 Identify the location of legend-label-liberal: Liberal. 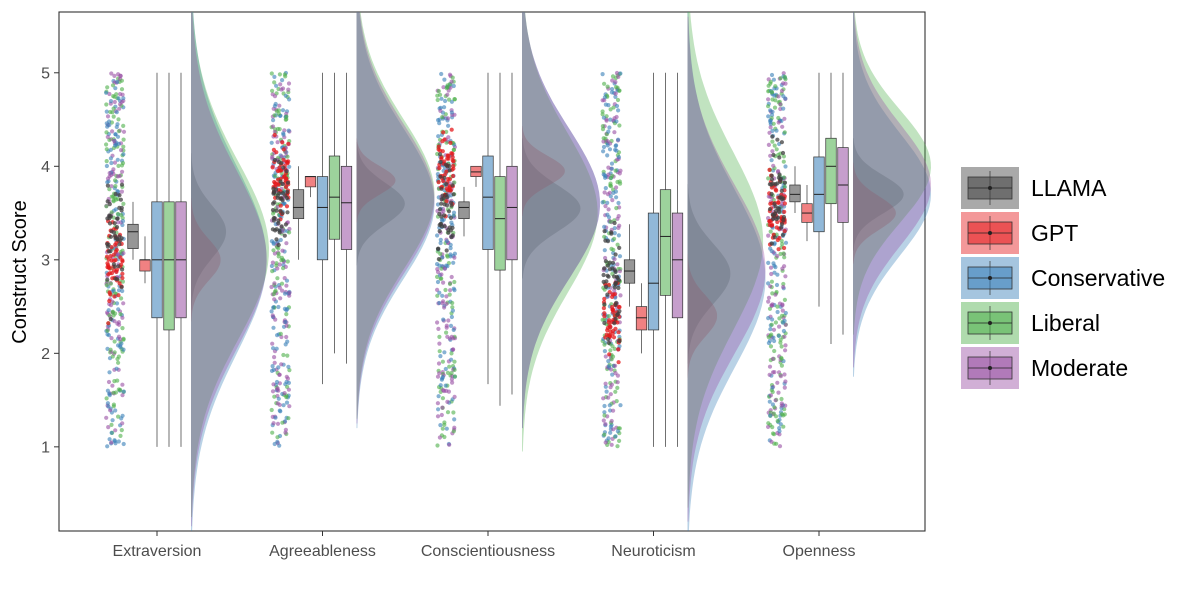
(1065, 323).